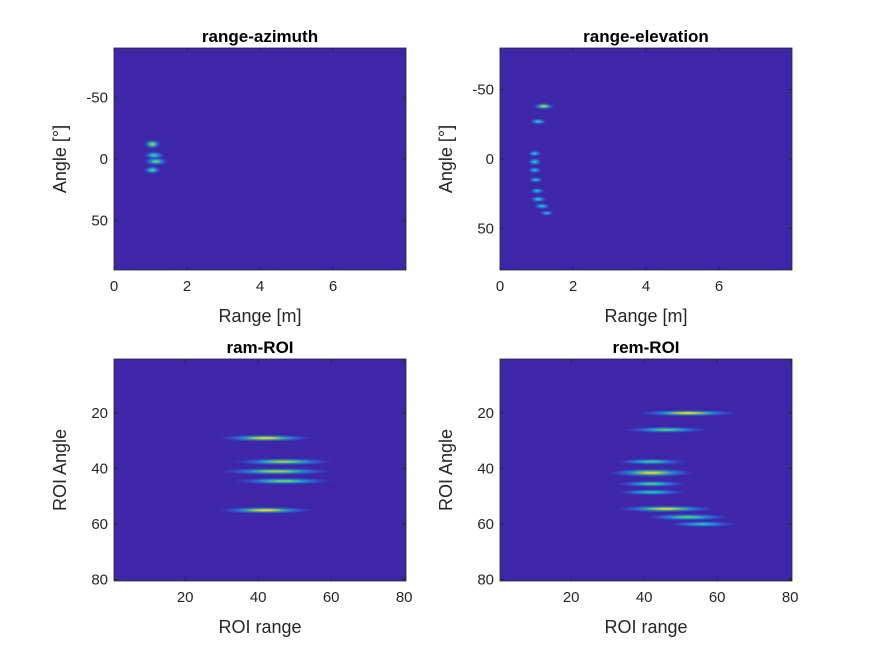 Image resolution: width=876 pixels, height=656 pixels. Describe the element at coordinates (260, 36) in the screenshot. I see `chart-title: range-azimuth` at that location.